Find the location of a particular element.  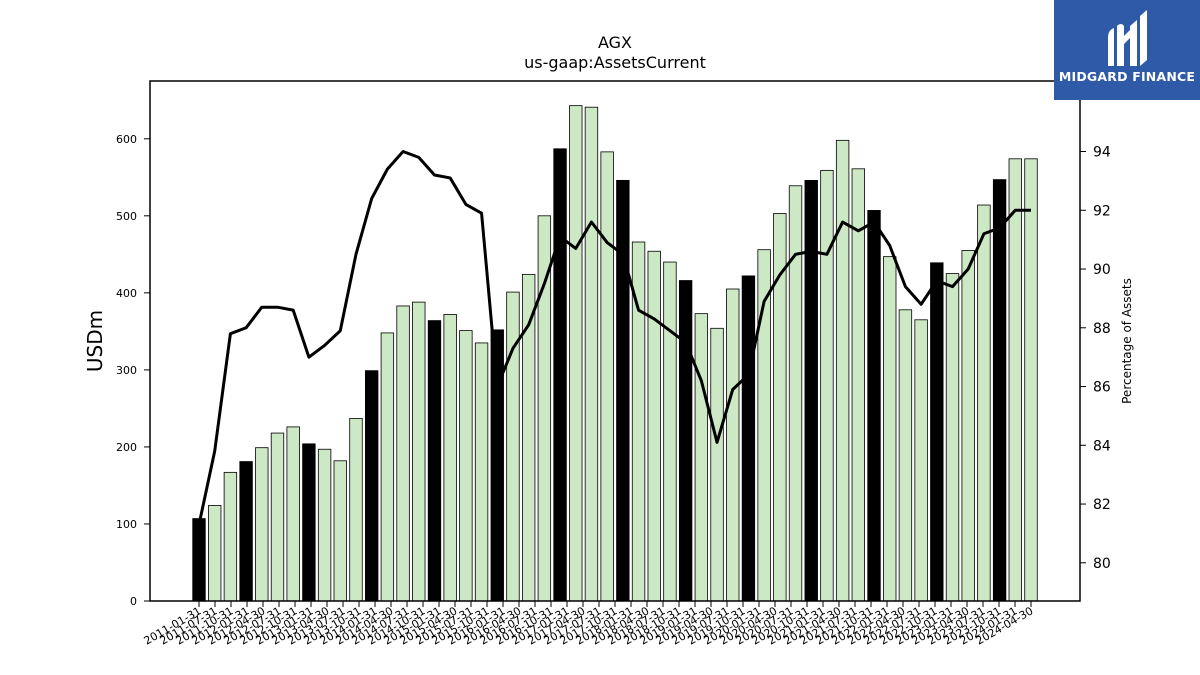

y-axis: 0 100 200 300 400 500 600 is located at coordinates (133, 370).